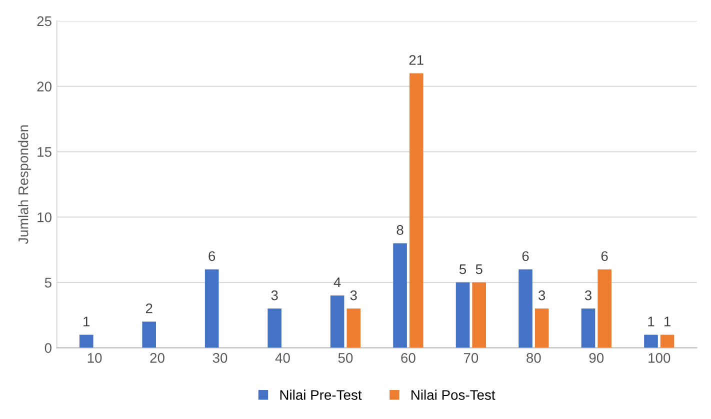  I want to click on x-tick-label: 30, so click(220, 358).